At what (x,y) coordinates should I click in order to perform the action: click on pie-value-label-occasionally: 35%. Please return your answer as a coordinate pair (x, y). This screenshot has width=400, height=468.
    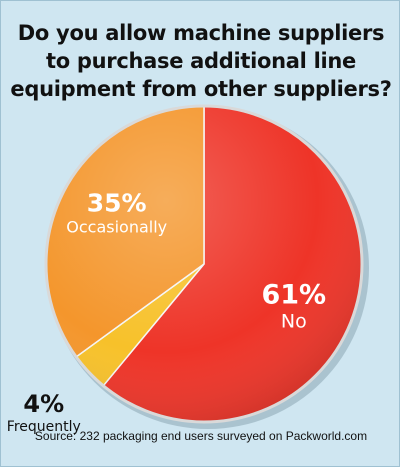
    Looking at the image, I should click on (117, 203).